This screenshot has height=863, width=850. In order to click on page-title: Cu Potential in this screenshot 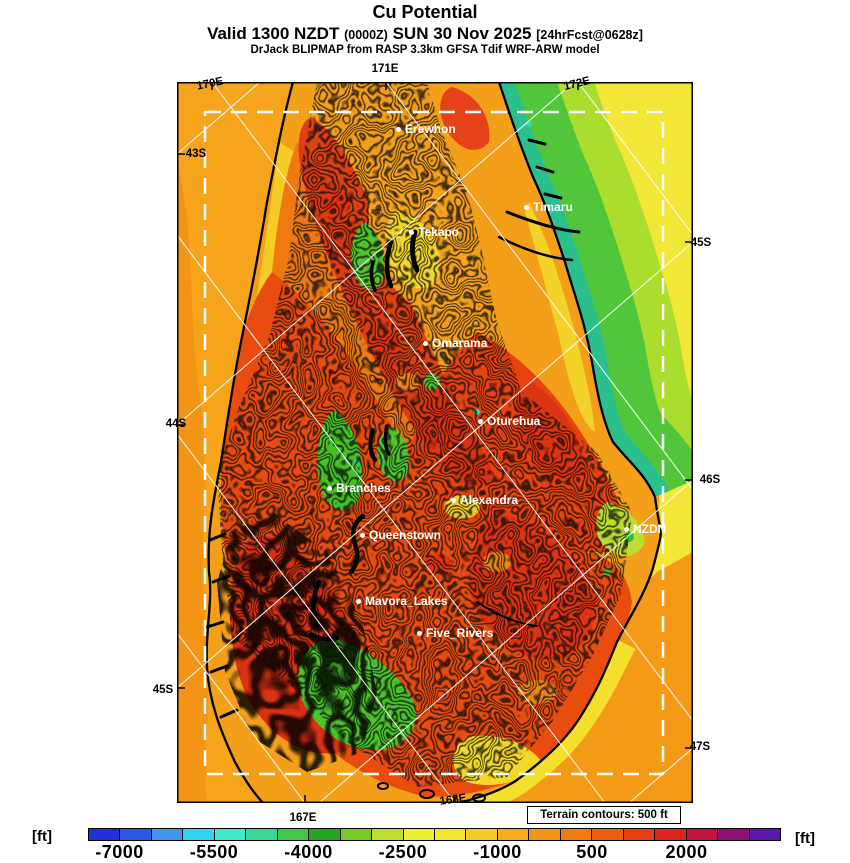, I will do `click(425, 12)`.